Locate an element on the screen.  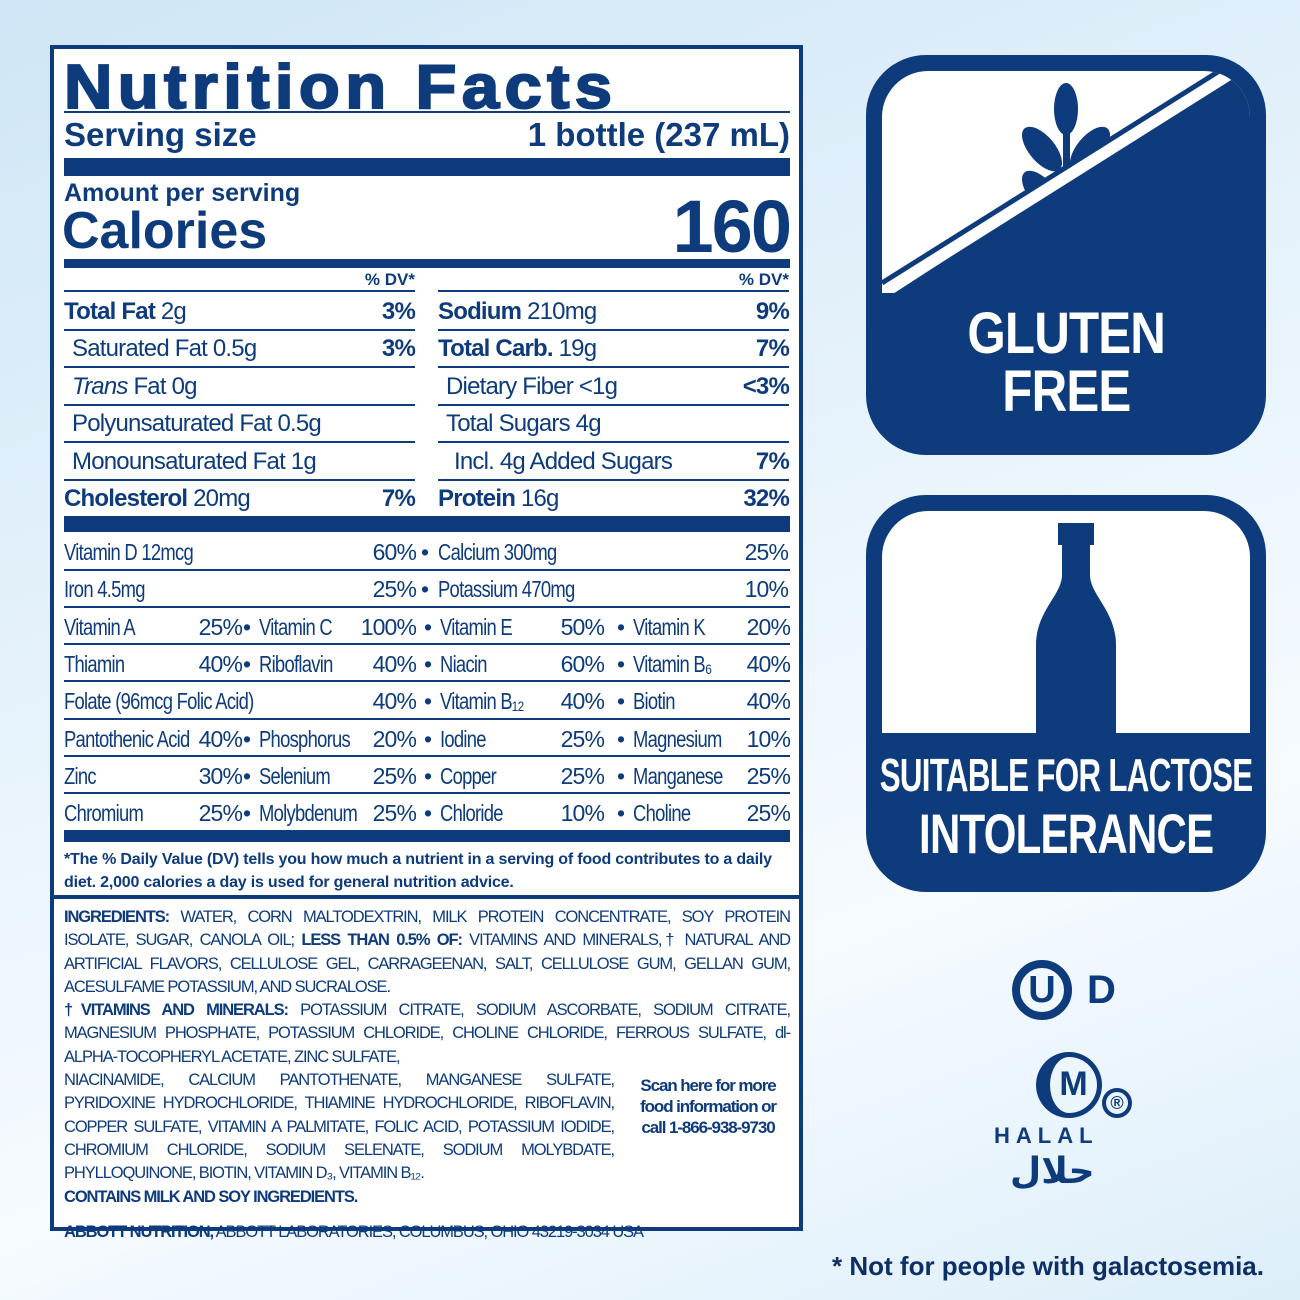
nutrient-name: Total Carb. 19g is located at coordinates (517, 349).